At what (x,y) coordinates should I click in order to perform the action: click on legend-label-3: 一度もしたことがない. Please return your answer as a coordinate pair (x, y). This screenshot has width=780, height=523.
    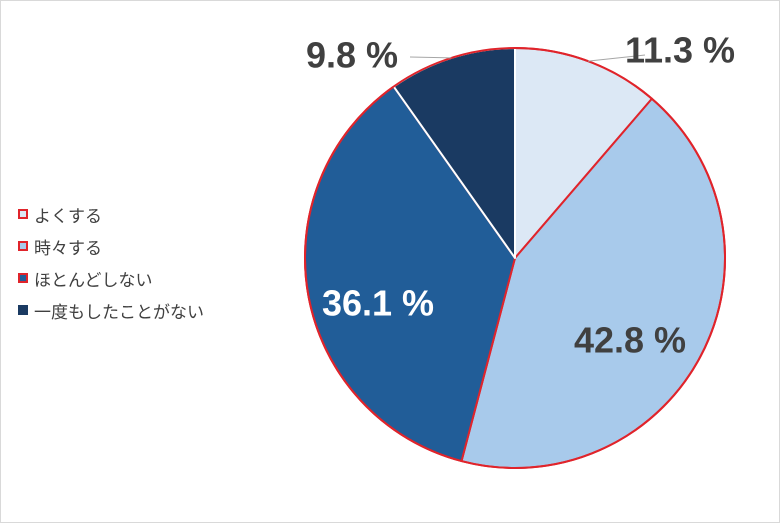
    Looking at the image, I should click on (119, 312).